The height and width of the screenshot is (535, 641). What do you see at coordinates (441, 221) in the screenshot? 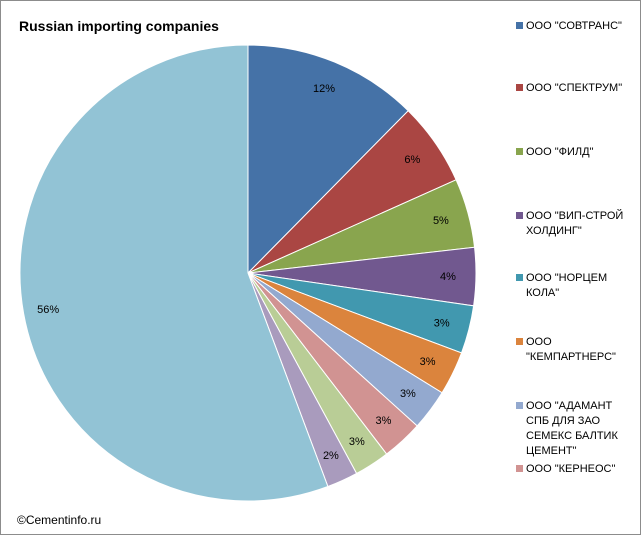
I see `pie-data-label-3: 5%` at bounding box center [441, 221].